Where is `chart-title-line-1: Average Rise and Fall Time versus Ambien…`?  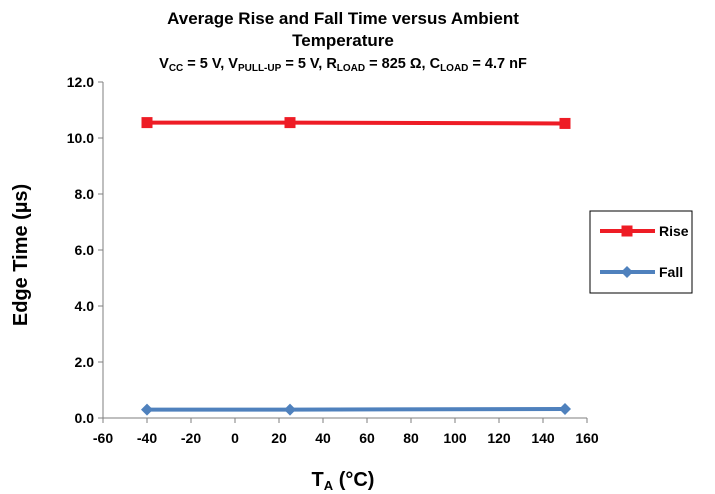
chart-title-line-1: Average Rise and Fall Time versus Ambien… is located at coordinates (343, 18).